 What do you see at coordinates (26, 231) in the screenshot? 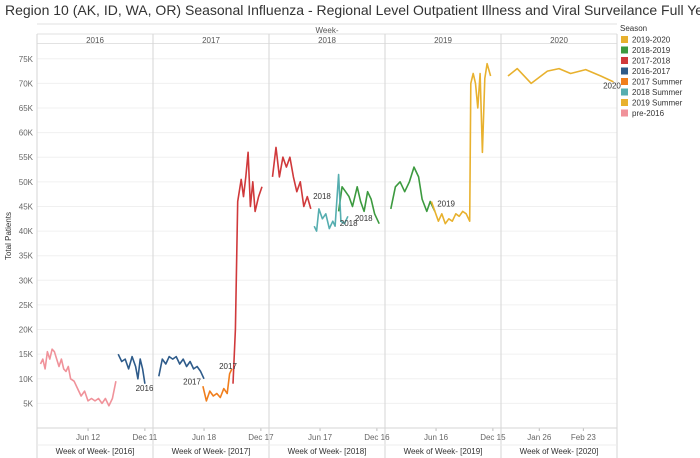
I see `y-tick-label: 40K` at bounding box center [26, 231].